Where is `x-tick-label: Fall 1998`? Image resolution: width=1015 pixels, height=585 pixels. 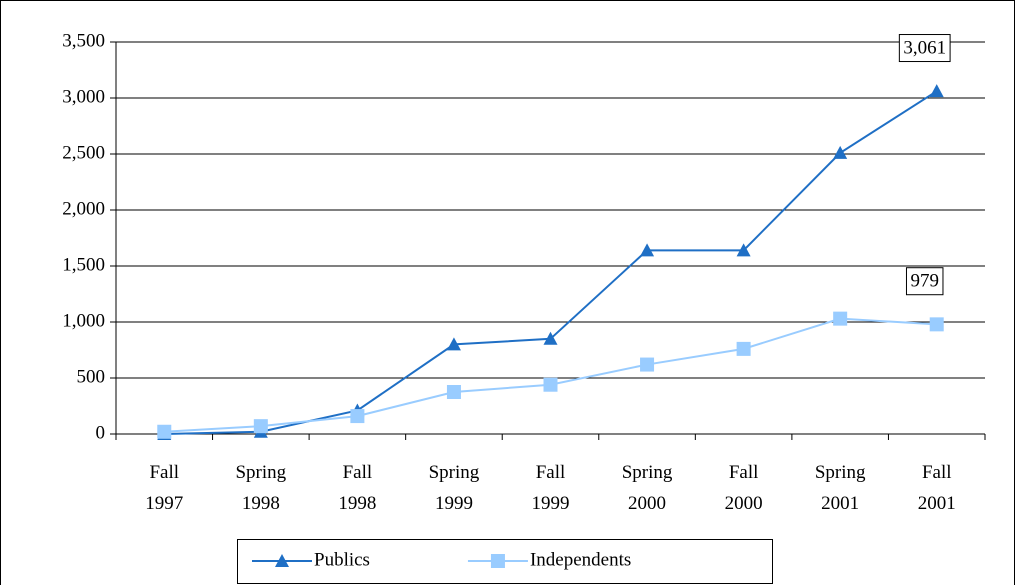 x-tick-label: Fall 1998 is located at coordinates (357, 488).